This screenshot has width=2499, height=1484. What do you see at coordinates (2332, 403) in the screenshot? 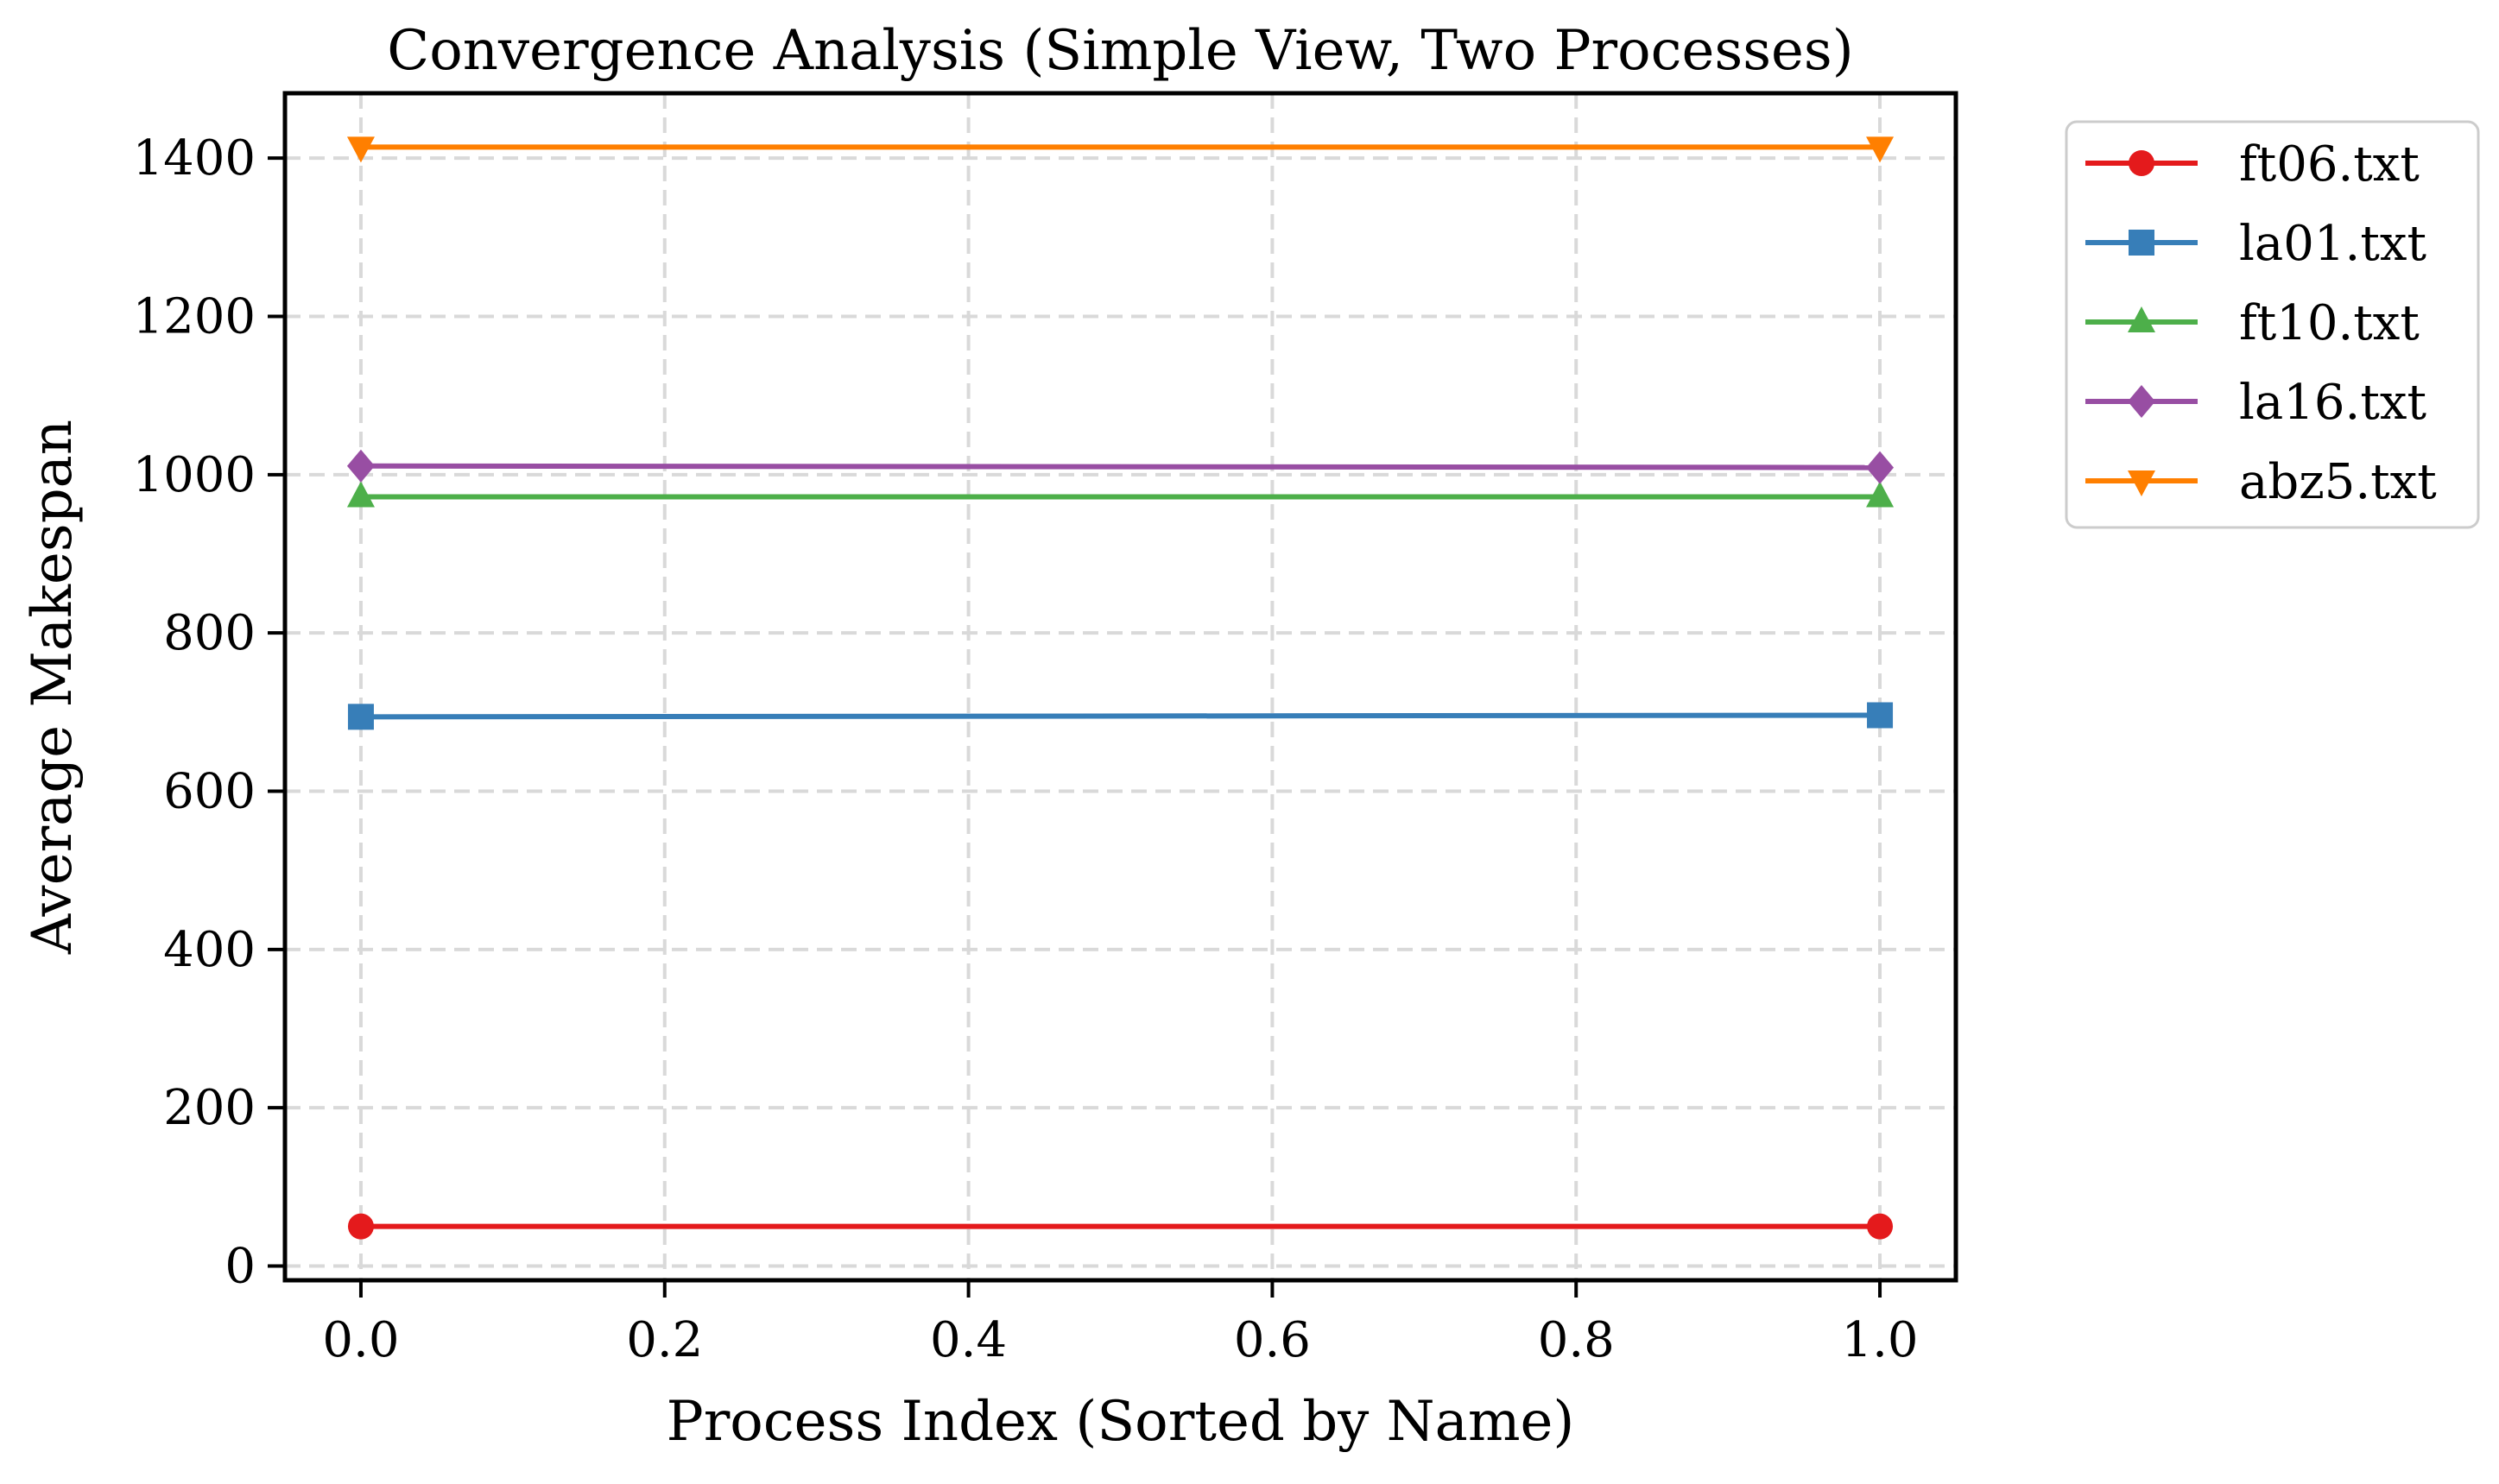
I see `legend-label: la16.txt` at bounding box center [2332, 403].